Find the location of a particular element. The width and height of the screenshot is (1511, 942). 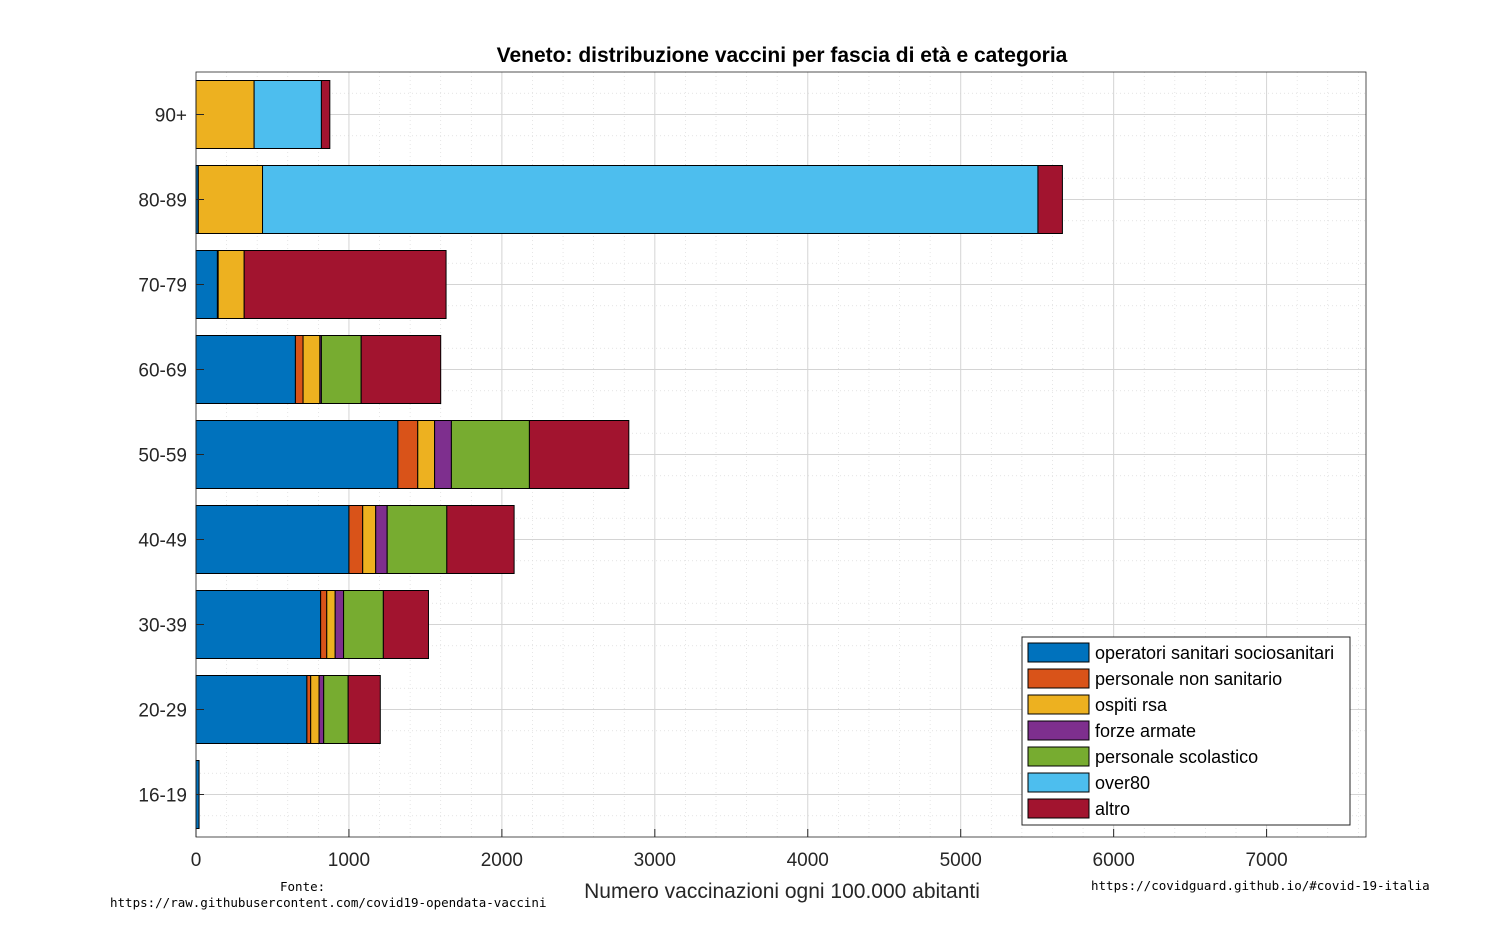

y-tick-label: 50-59 is located at coordinates (162, 456).